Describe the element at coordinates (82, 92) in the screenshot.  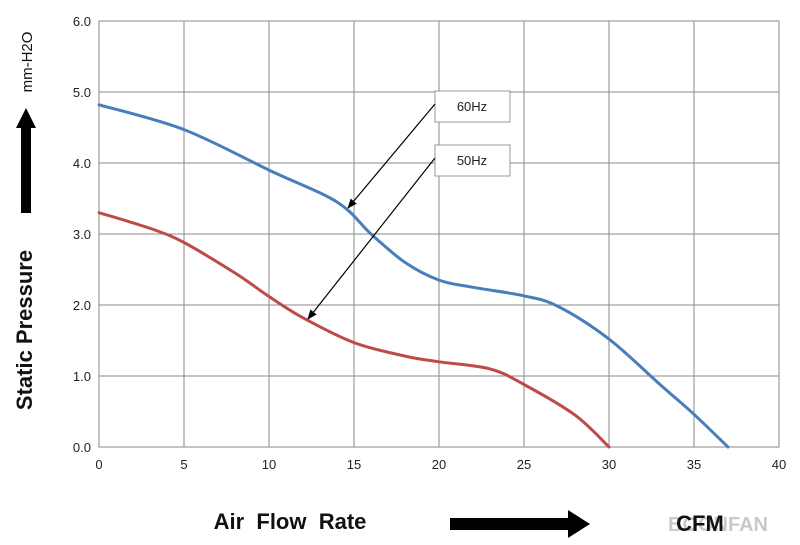
I see `y-tick-label: 5.0` at that location.